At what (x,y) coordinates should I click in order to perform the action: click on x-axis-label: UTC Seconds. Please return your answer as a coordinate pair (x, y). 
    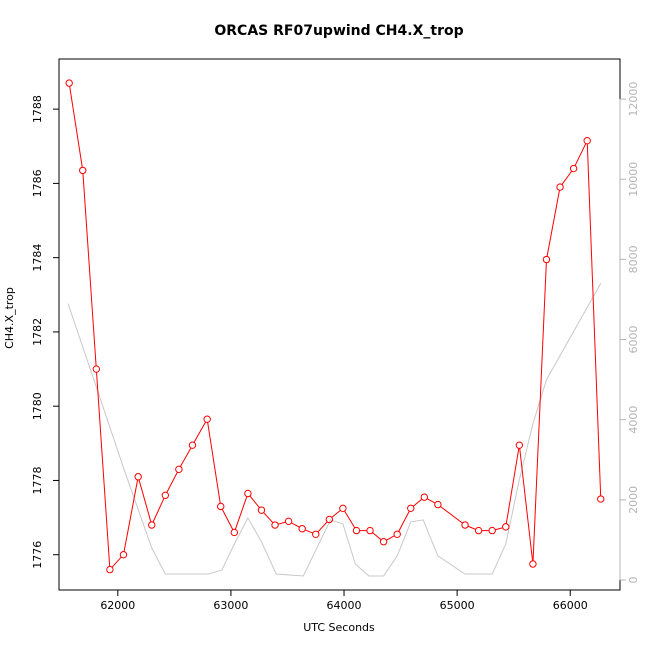
    Looking at the image, I should click on (339, 627).